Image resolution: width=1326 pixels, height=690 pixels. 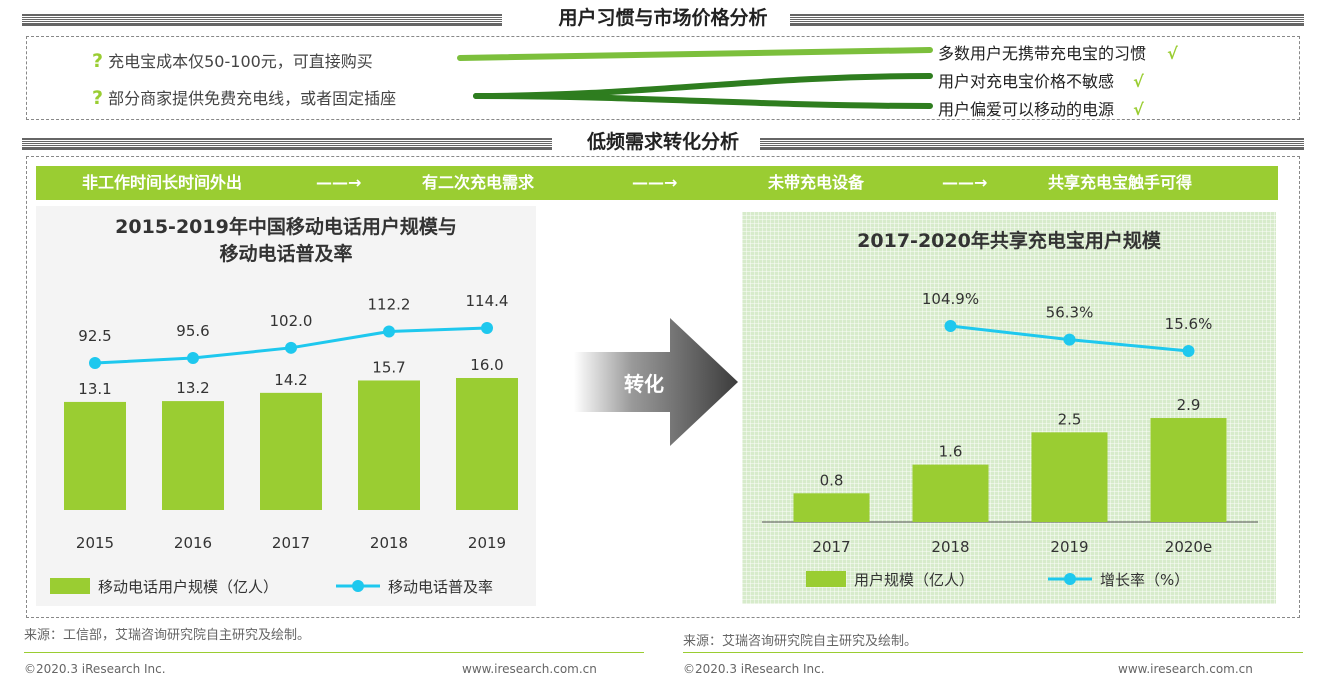 What do you see at coordinates (388, 367) in the screenshot?
I see `bar-value-label: 15.7` at bounding box center [388, 367].